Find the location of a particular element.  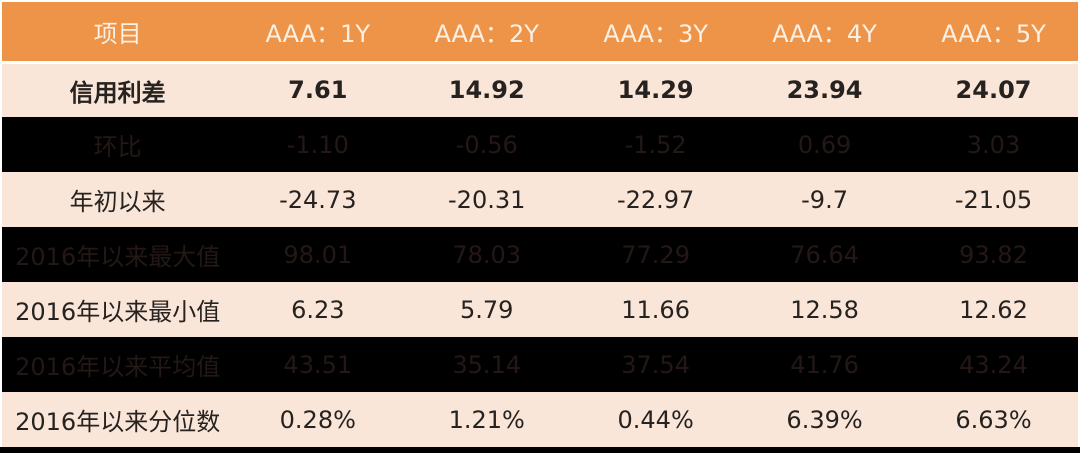

table-cell: -24.73 is located at coordinates (318, 199).